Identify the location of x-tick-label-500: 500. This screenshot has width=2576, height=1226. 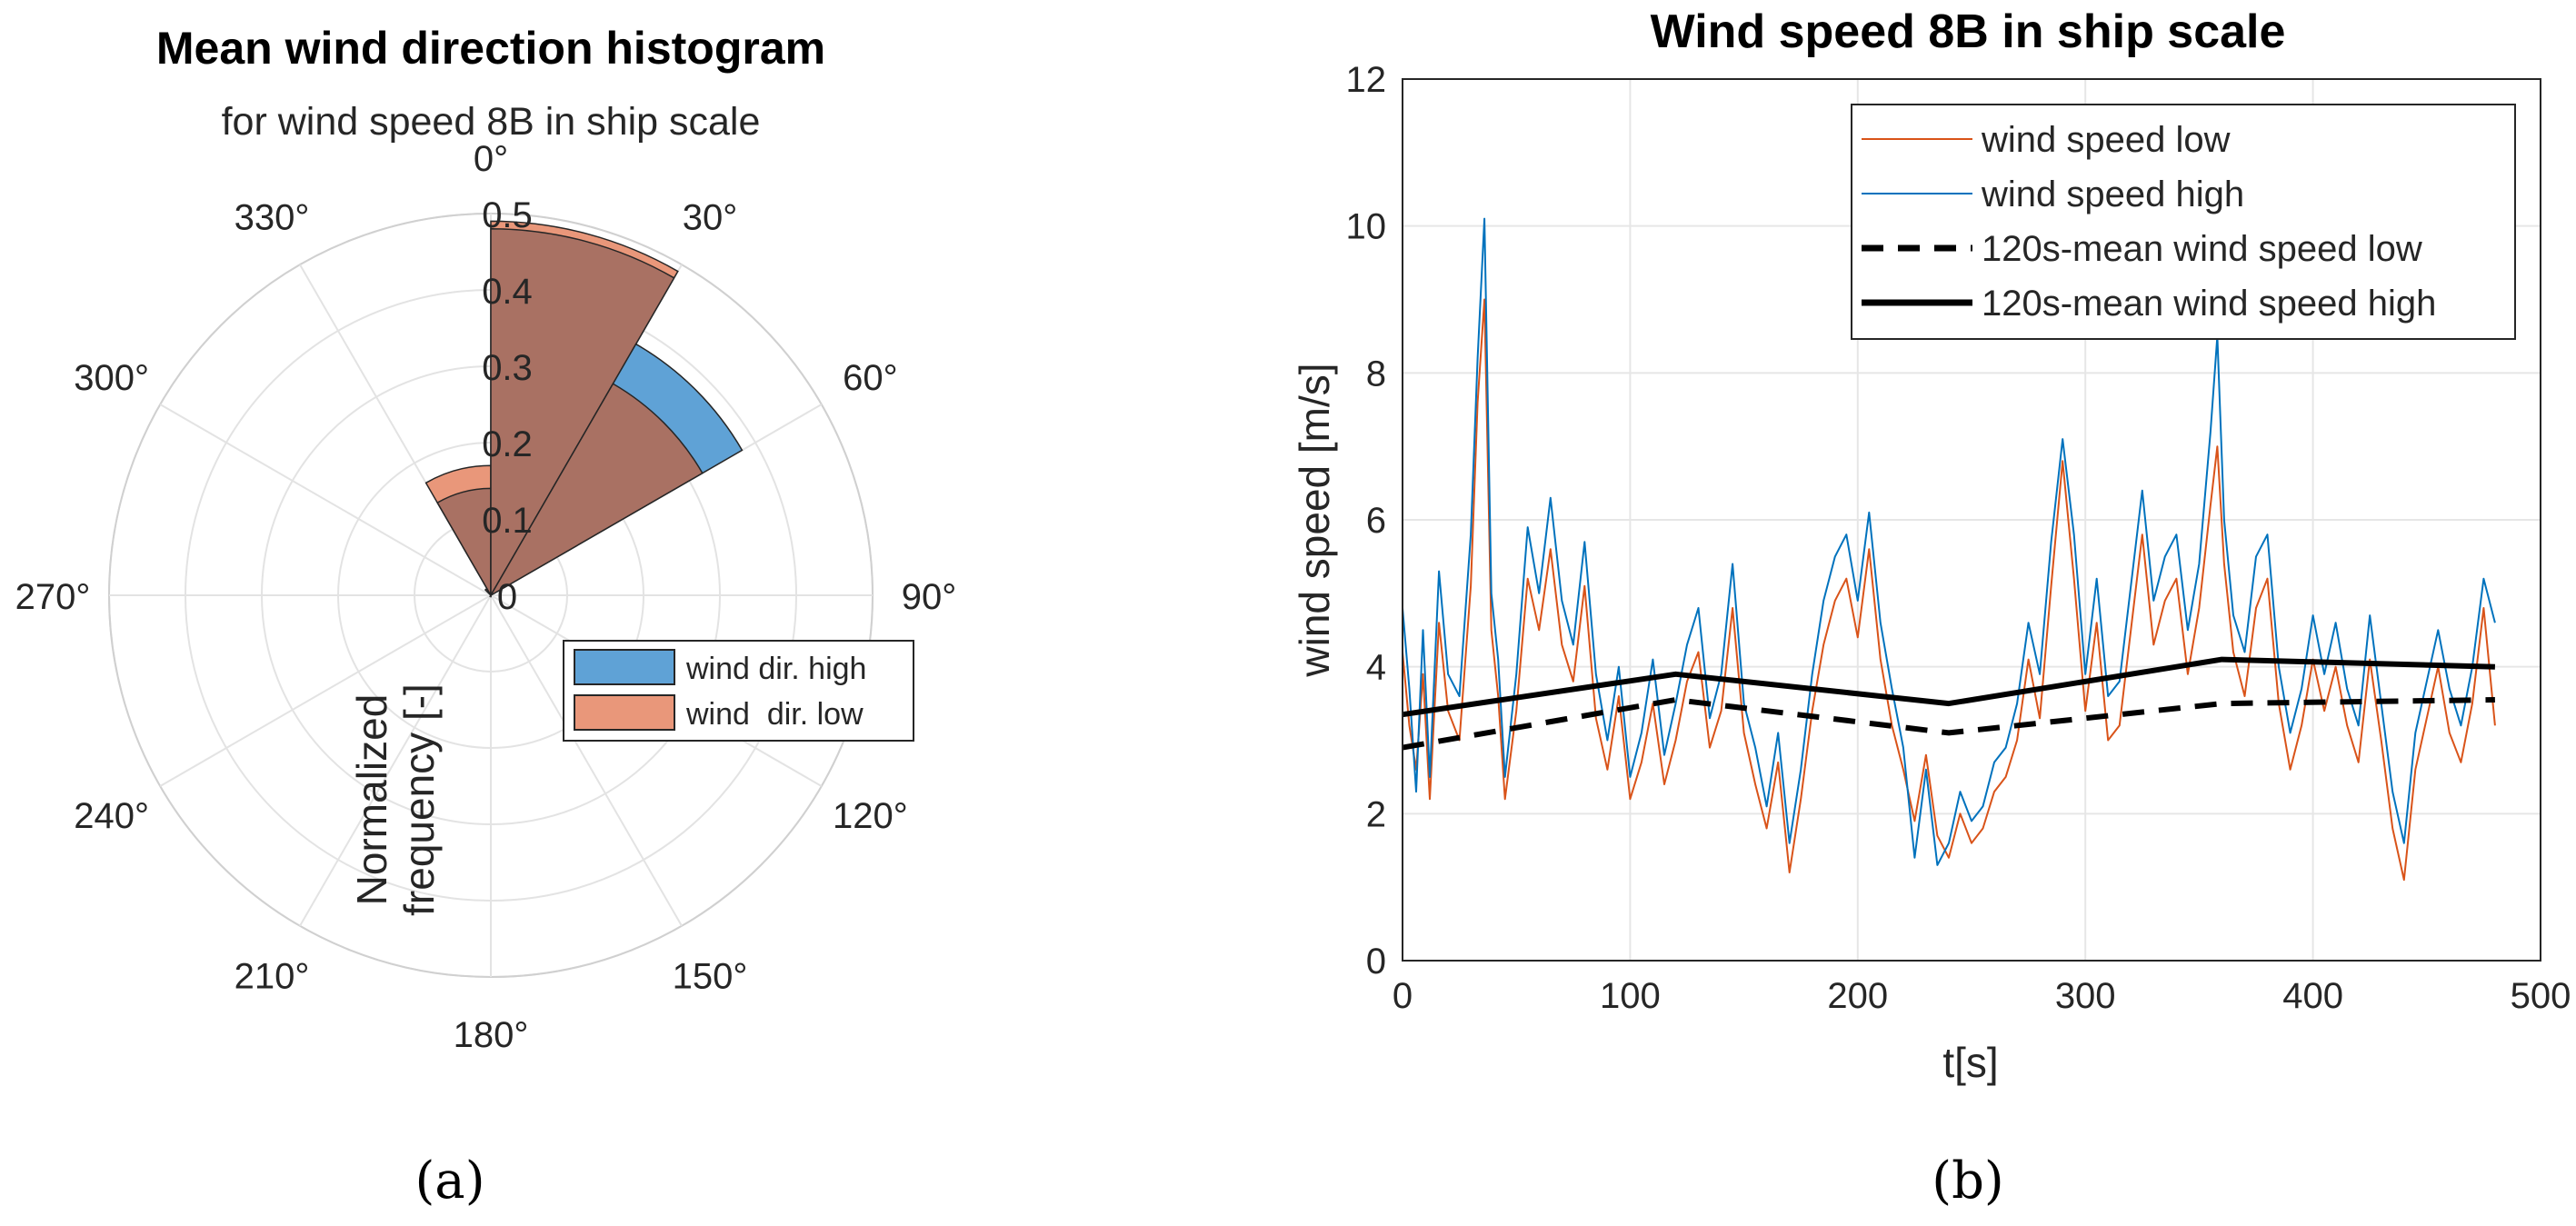
(2541, 996).